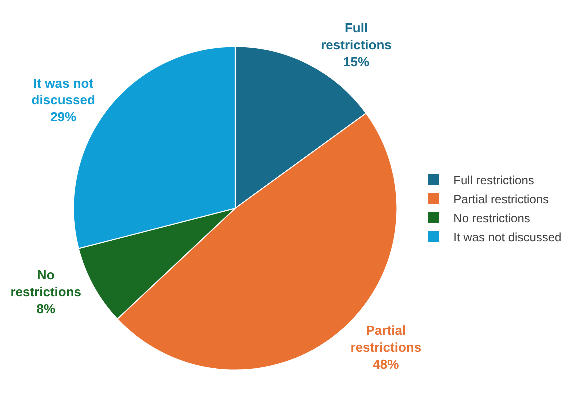  I want to click on slice-label: It was not discussed, so click(64, 92).